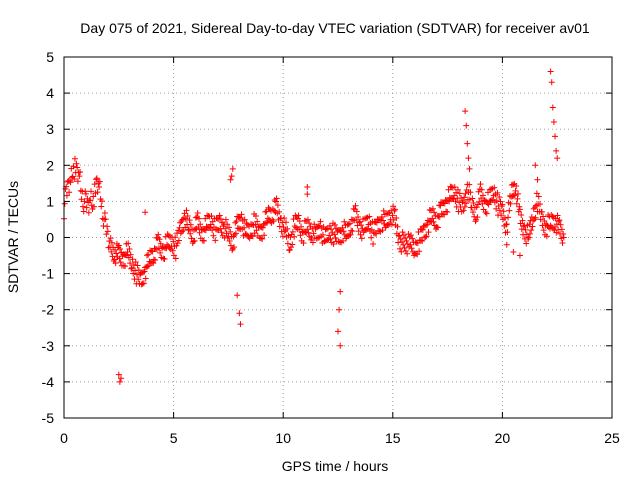 The width and height of the screenshot is (640, 485). I want to click on x-tick-label: 25, so click(612, 438).